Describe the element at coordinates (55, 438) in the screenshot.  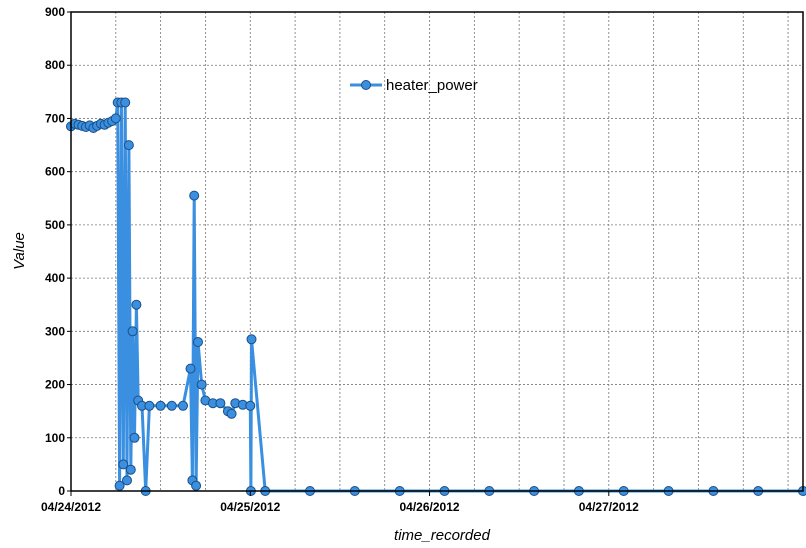
I see `y-tick-label: 100` at that location.